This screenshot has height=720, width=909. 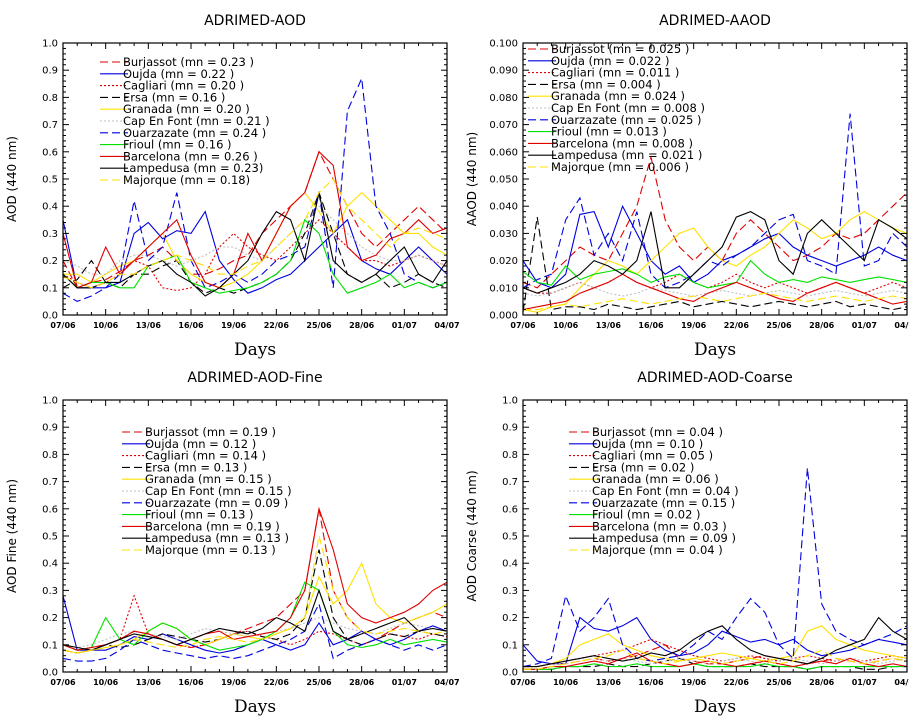 I want to click on y-tick-label: 0.010, so click(x=503, y=288).